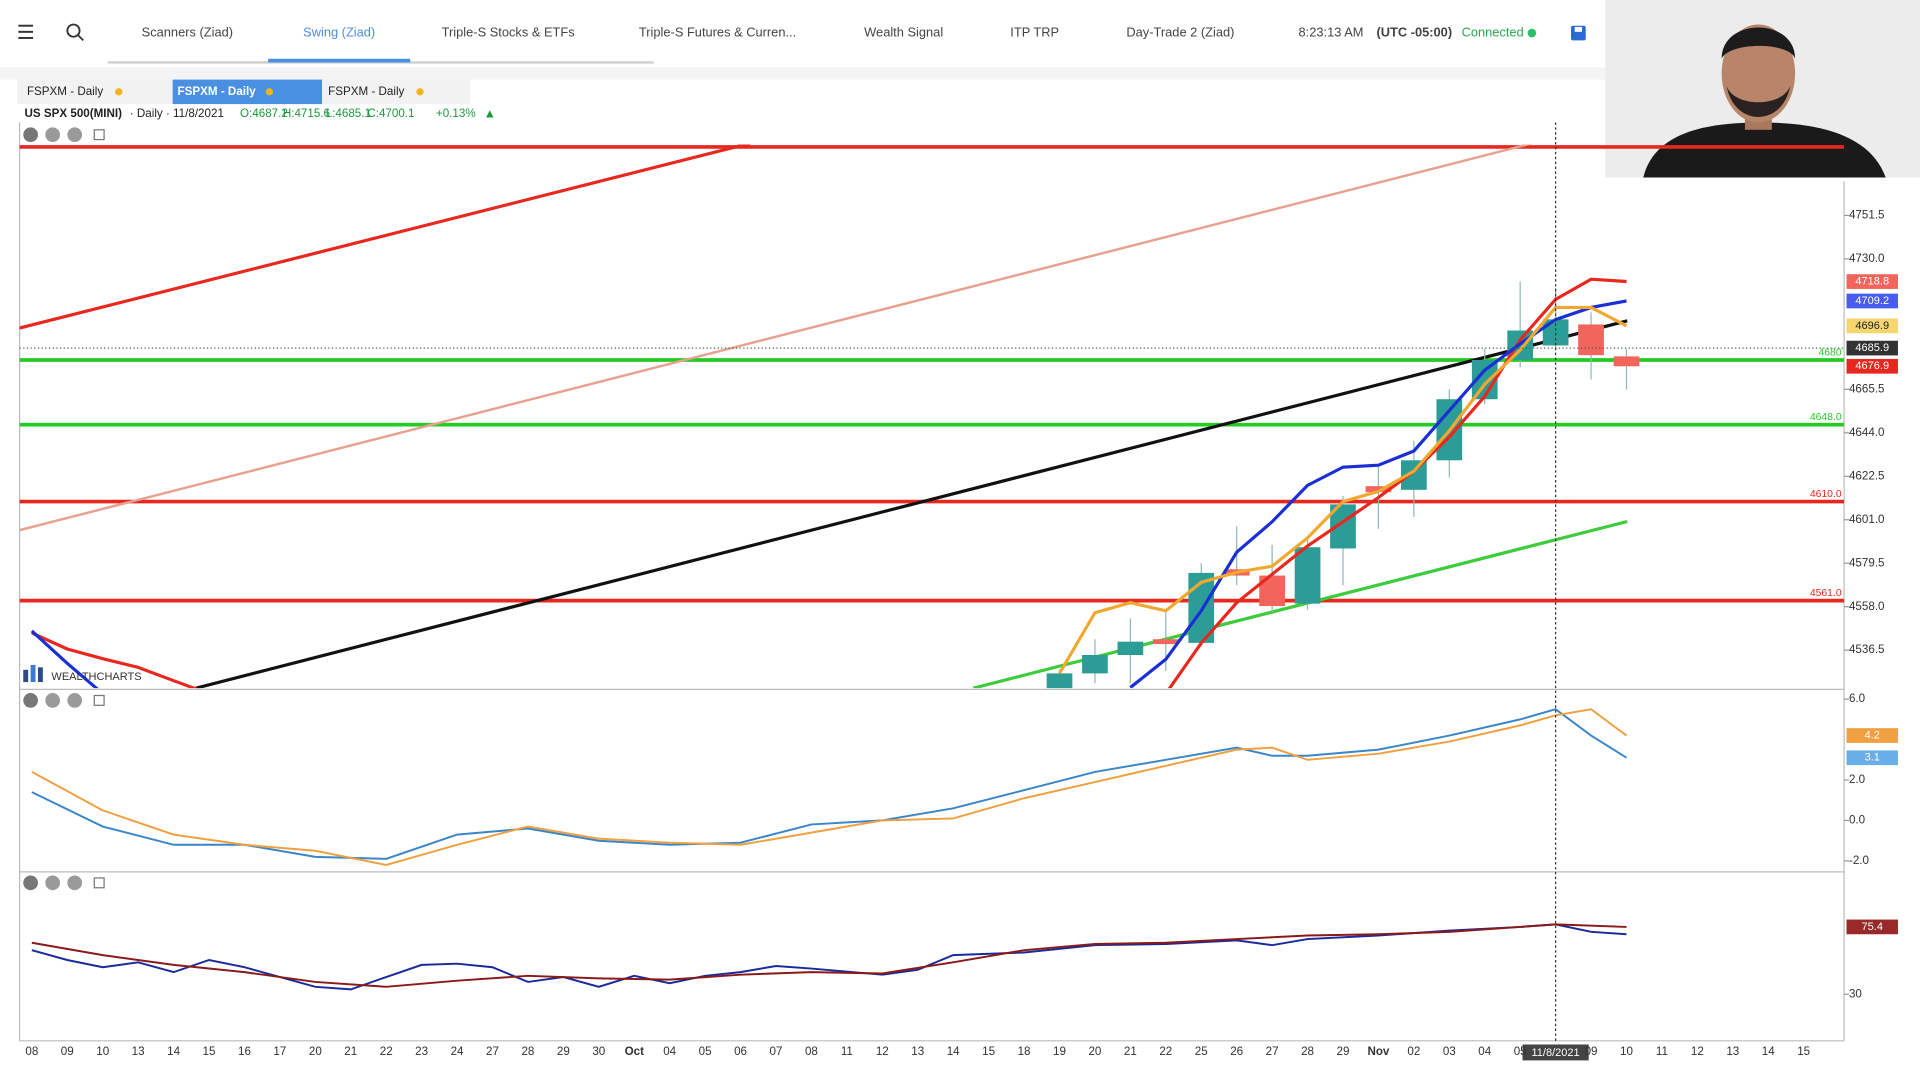  Describe the element at coordinates (1493, 31) in the screenshot. I see `connection-status: Connected` at that location.